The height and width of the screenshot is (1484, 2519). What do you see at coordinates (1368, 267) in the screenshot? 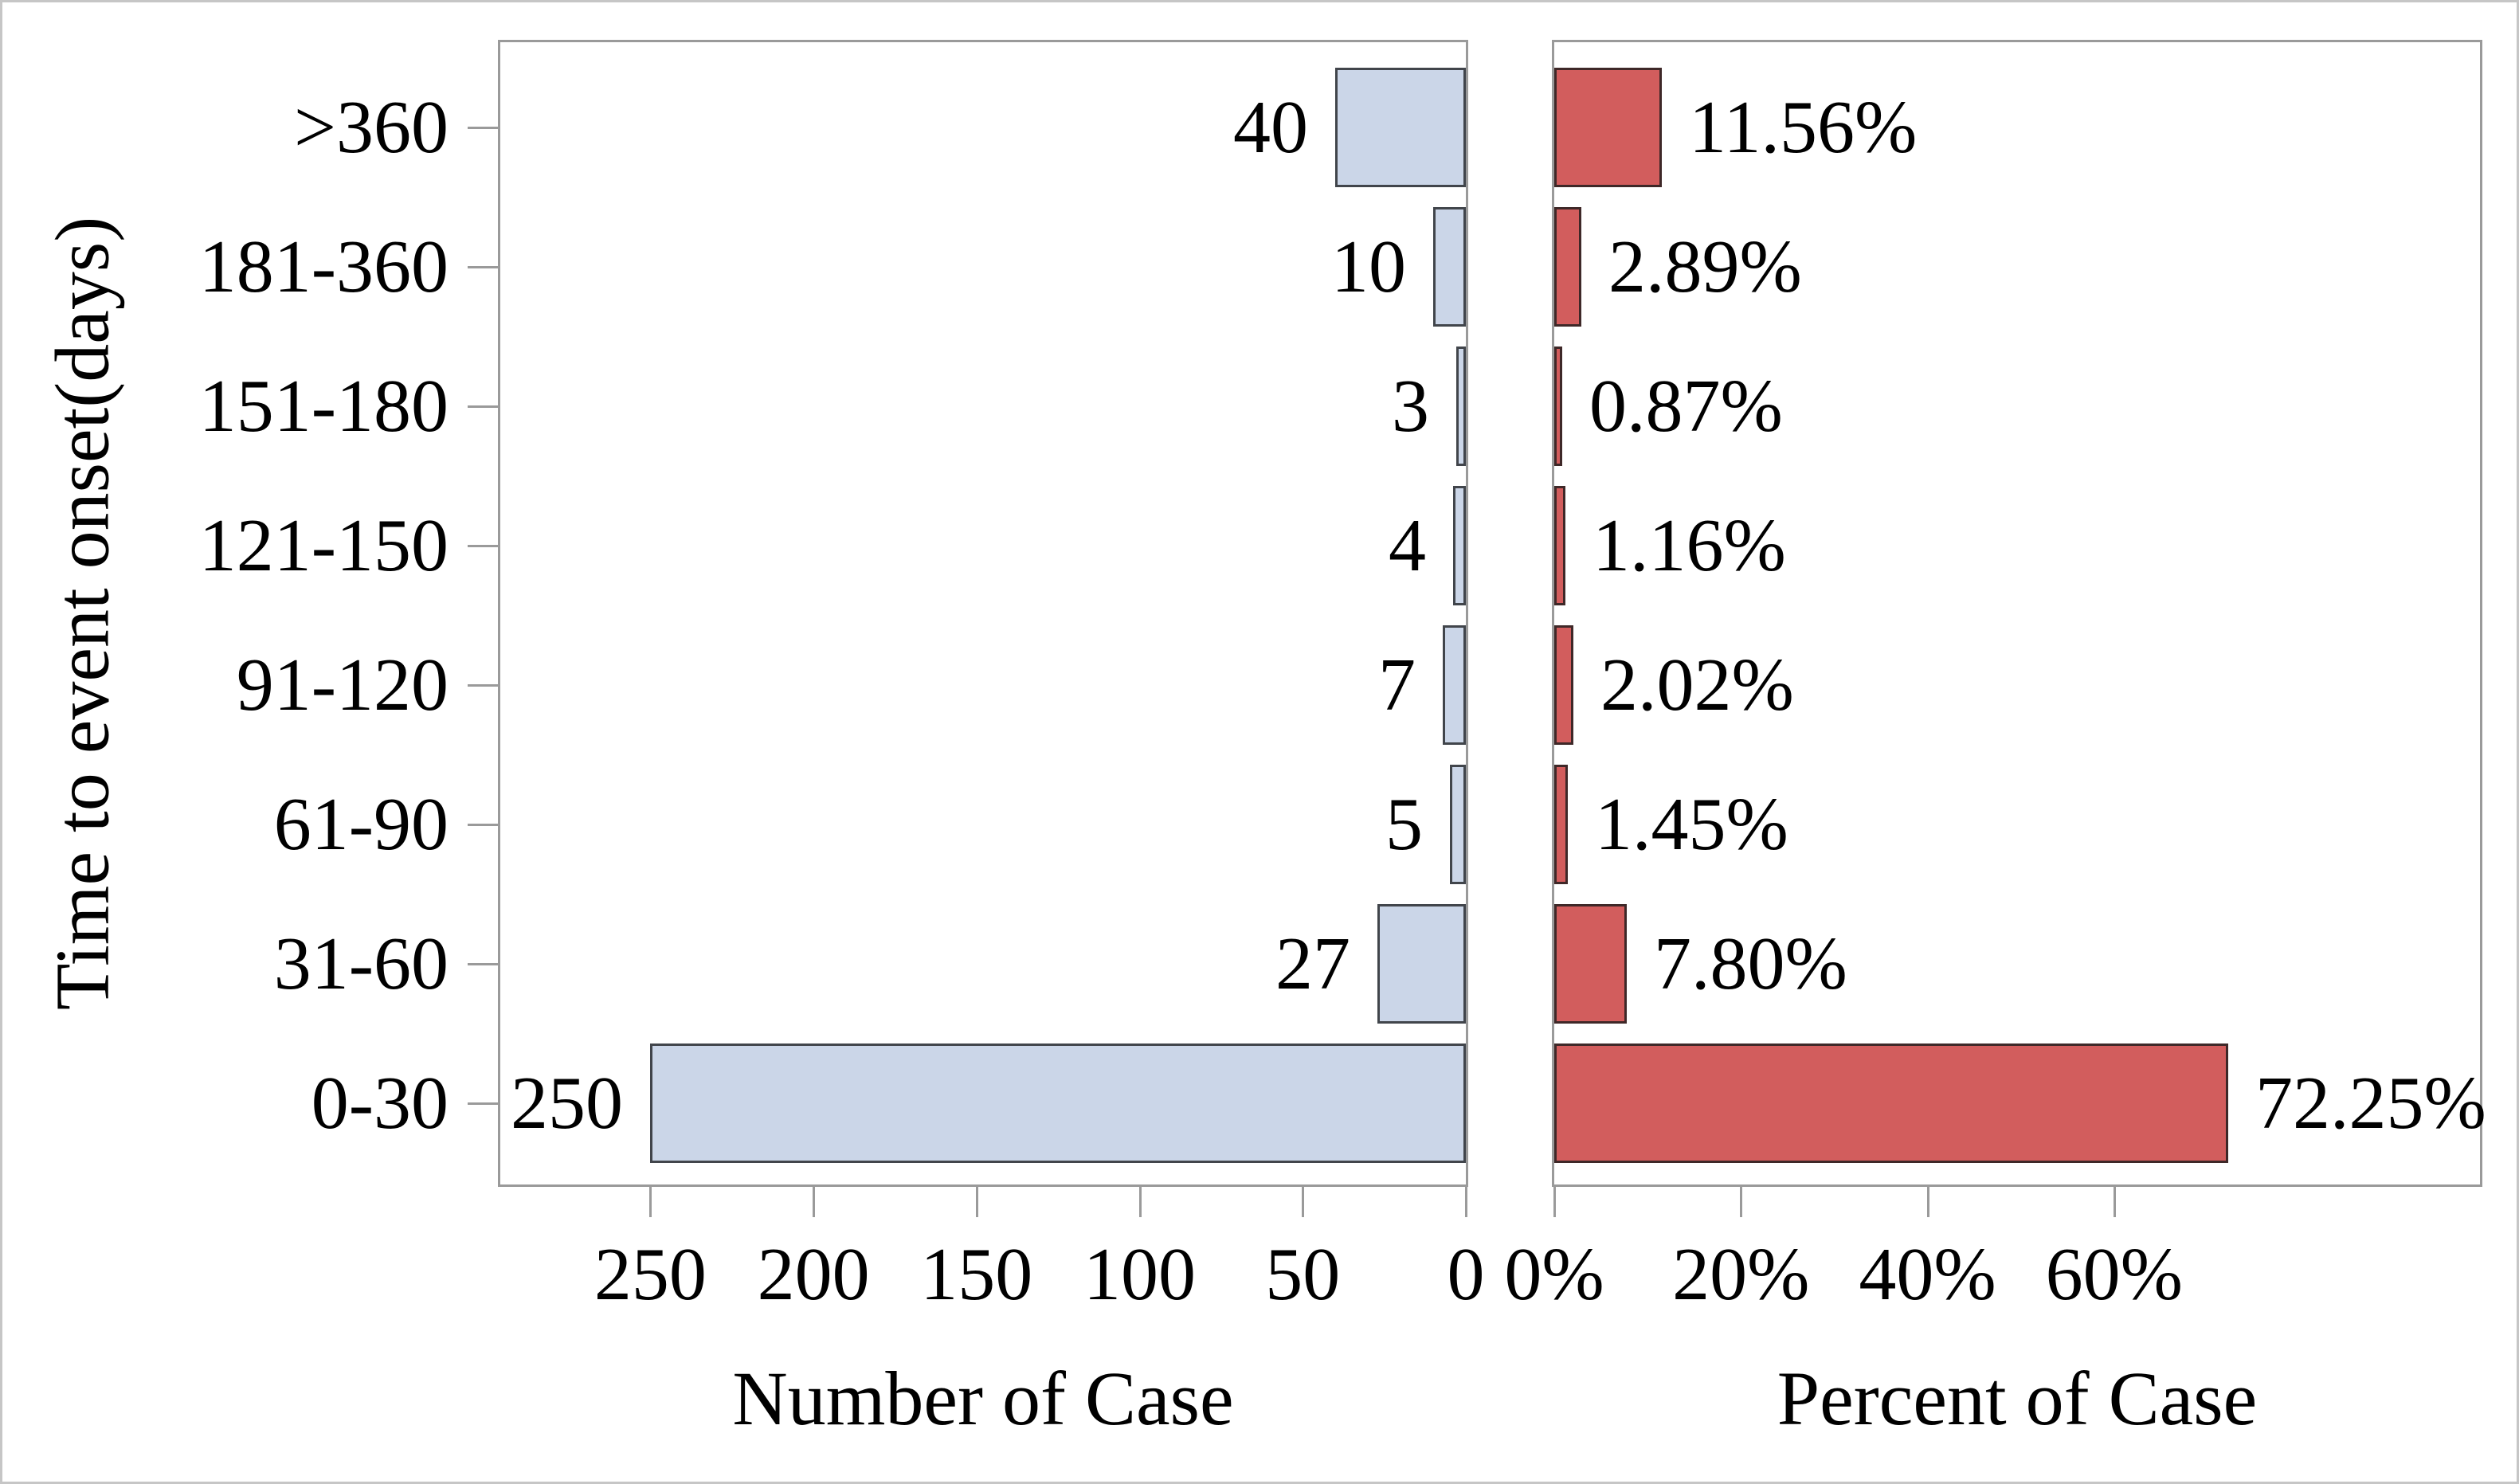
I see `count-value-label: 10` at bounding box center [1368, 267].